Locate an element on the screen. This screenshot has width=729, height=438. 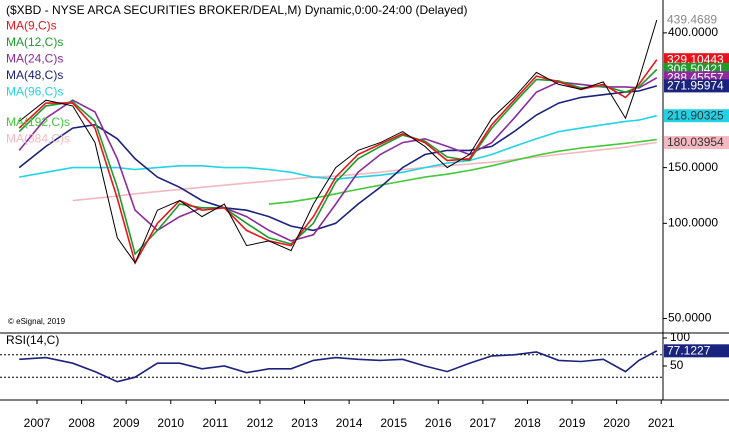
legend-entry: MA(9,C)s is located at coordinates (31, 26).